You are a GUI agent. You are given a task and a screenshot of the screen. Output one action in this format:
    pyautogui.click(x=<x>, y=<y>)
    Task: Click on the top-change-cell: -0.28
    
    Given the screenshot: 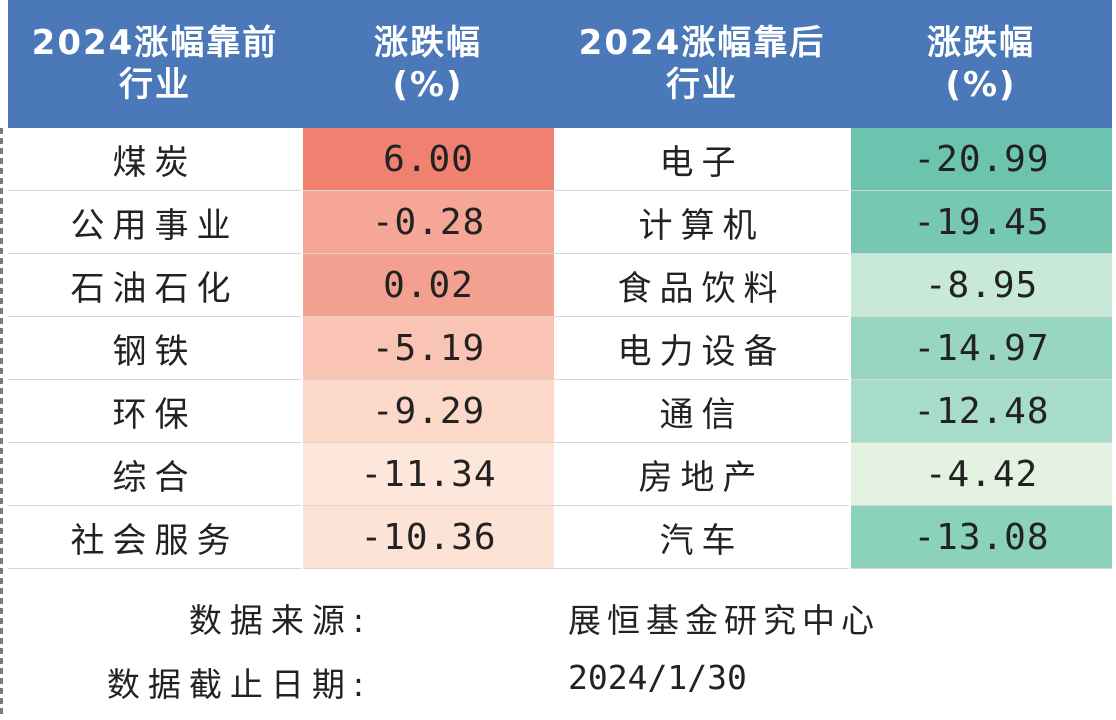 What is the action you would take?
    pyautogui.click(x=427, y=222)
    